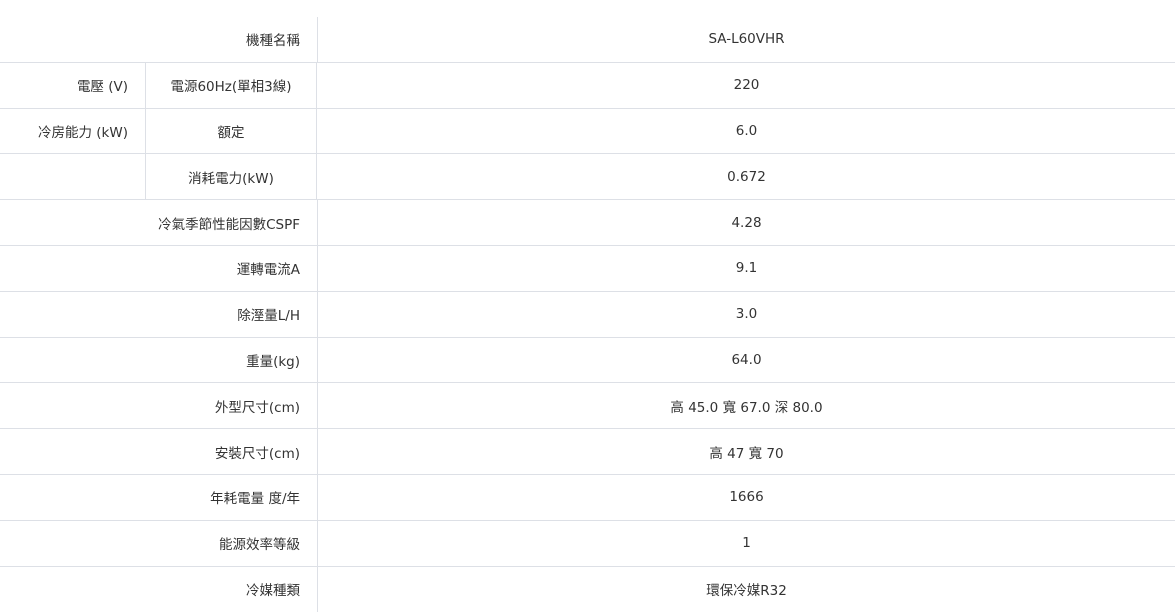  I want to click on row-value: 9.1, so click(746, 268).